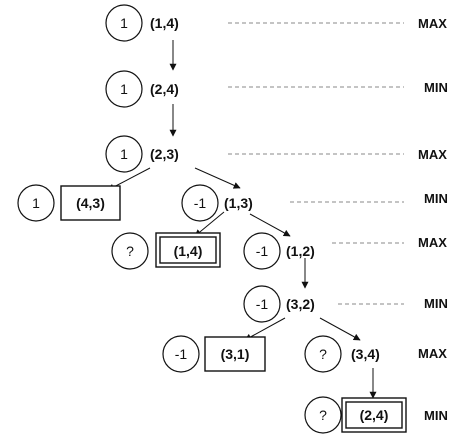 The width and height of the screenshot is (475, 445). I want to click on tree-node-terminal: -1 (3,1), so click(214, 354).